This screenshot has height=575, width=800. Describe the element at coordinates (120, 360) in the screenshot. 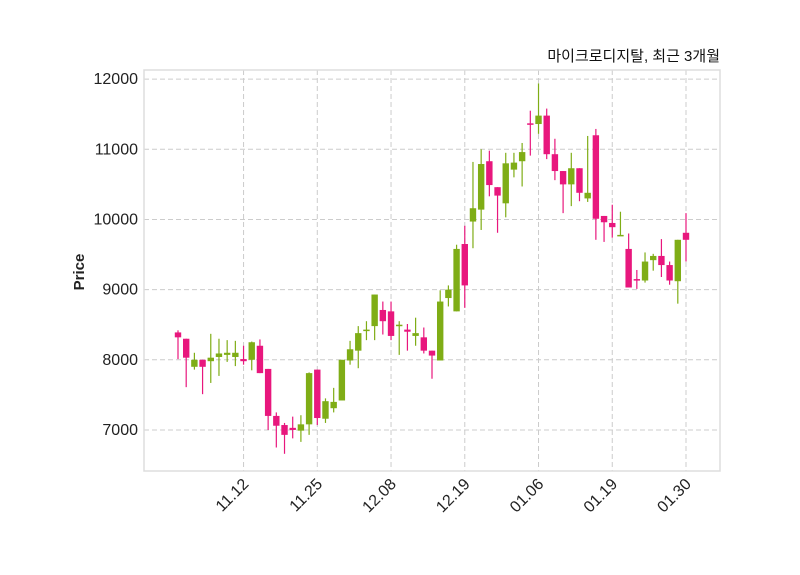

I see `y-tick-label: 8000` at that location.